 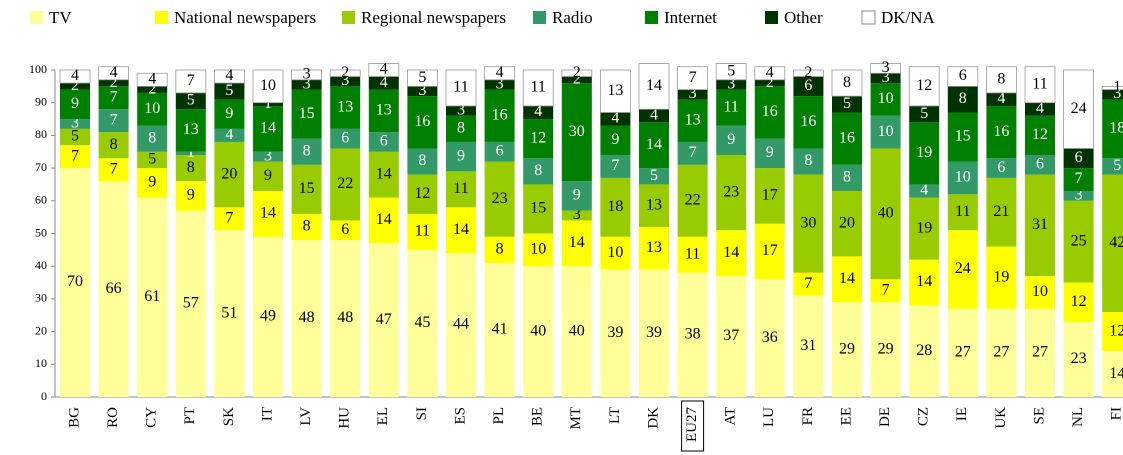 What do you see at coordinates (770, 337) in the screenshot?
I see `data-label: 36` at bounding box center [770, 337].